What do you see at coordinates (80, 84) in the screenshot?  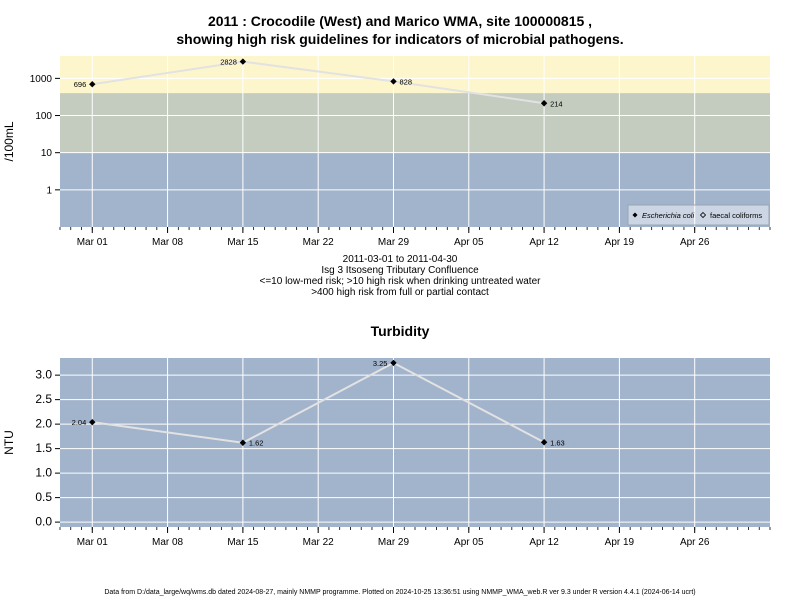 I see `data-label: 696` at bounding box center [80, 84].